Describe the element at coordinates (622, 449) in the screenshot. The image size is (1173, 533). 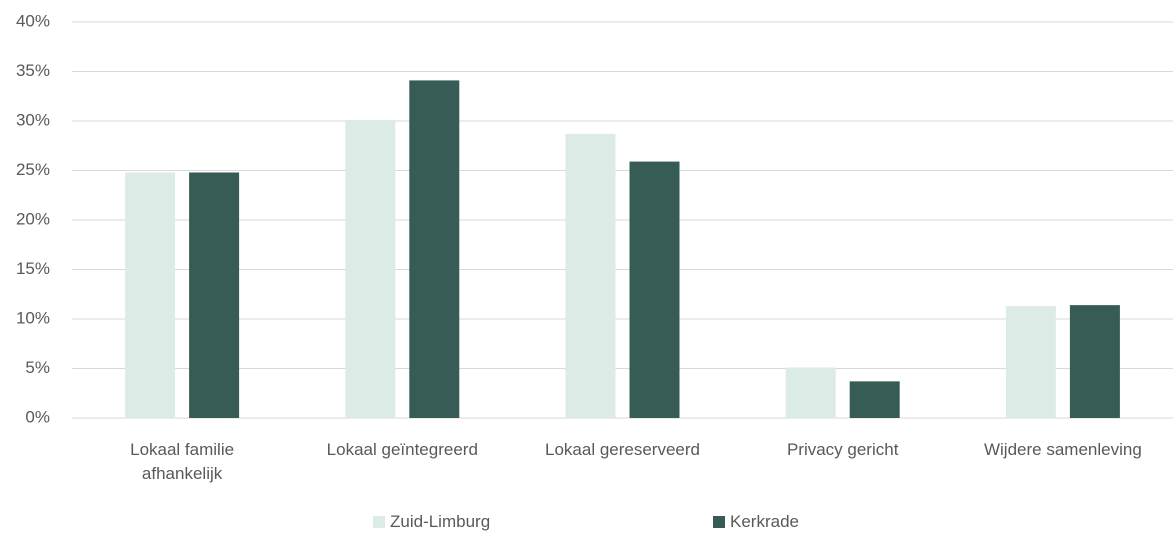
I see `x-tick-label: Lokaal gereserveerd` at that location.